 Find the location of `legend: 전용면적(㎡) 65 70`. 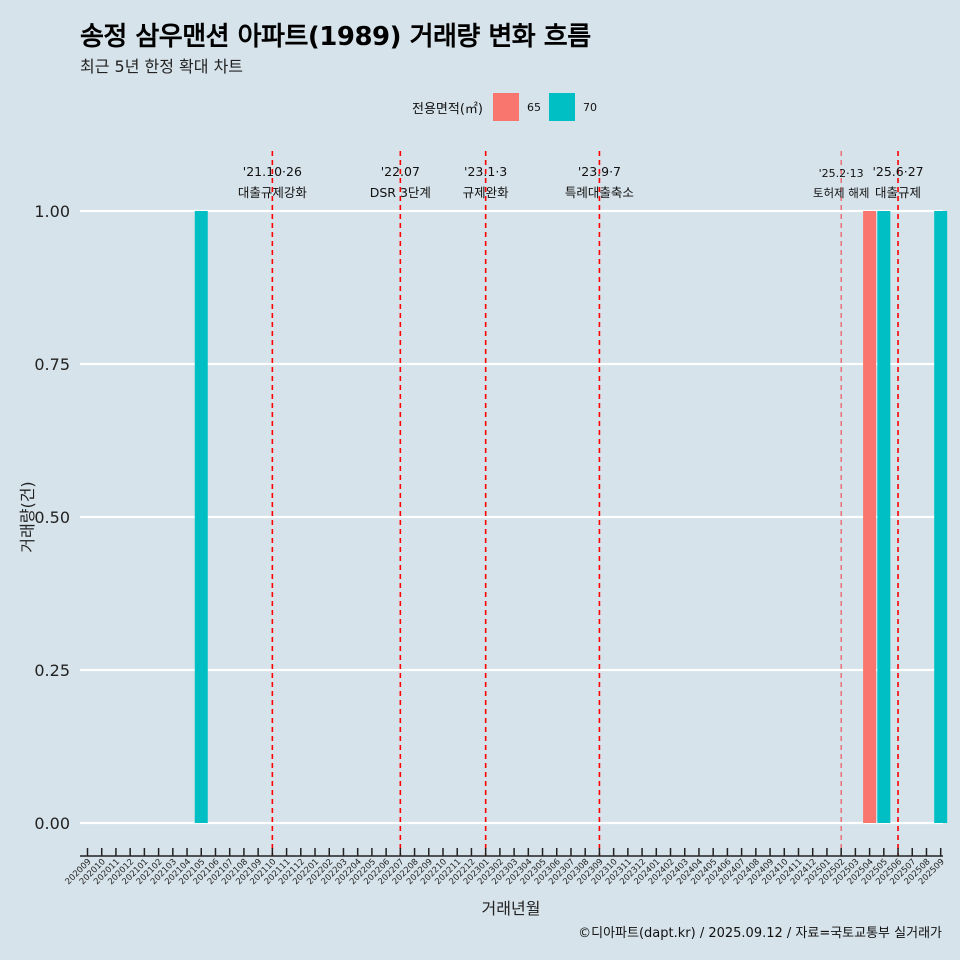

legend: 전용면적(㎡) 65 70 is located at coordinates (508, 107).